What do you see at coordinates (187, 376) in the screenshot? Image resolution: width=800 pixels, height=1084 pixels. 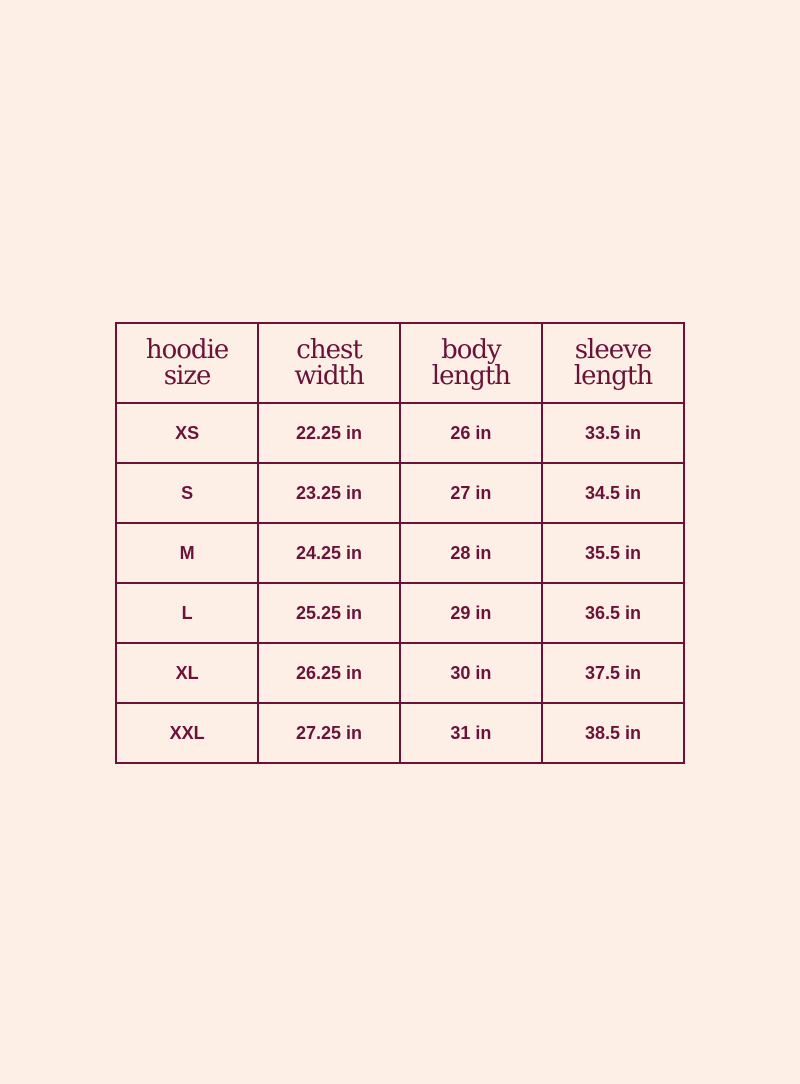 I see `column-header-line2: size` at bounding box center [187, 376].